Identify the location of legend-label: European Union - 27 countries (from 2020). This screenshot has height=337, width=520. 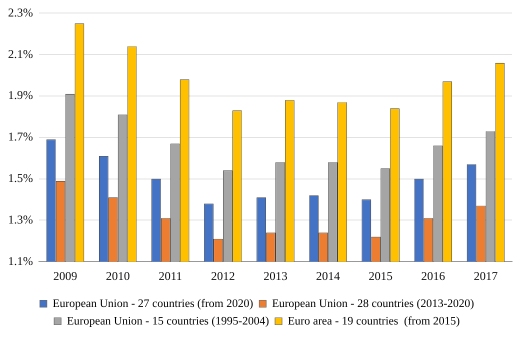
(153, 304).